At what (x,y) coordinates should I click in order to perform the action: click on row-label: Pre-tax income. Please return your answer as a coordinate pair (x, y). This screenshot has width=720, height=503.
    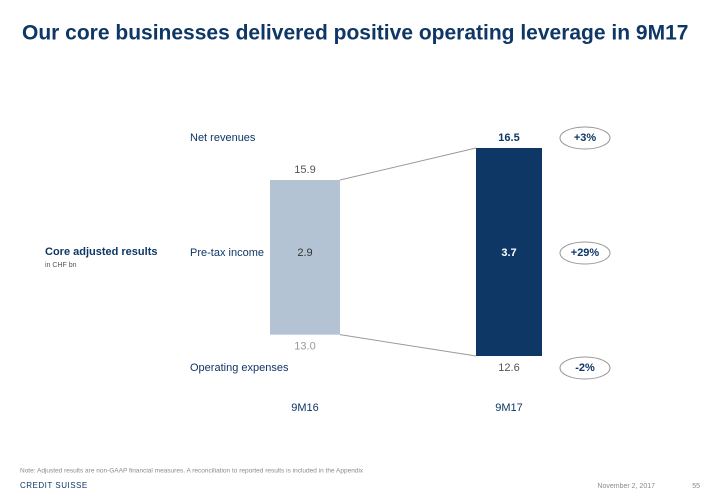
    Looking at the image, I should click on (227, 253).